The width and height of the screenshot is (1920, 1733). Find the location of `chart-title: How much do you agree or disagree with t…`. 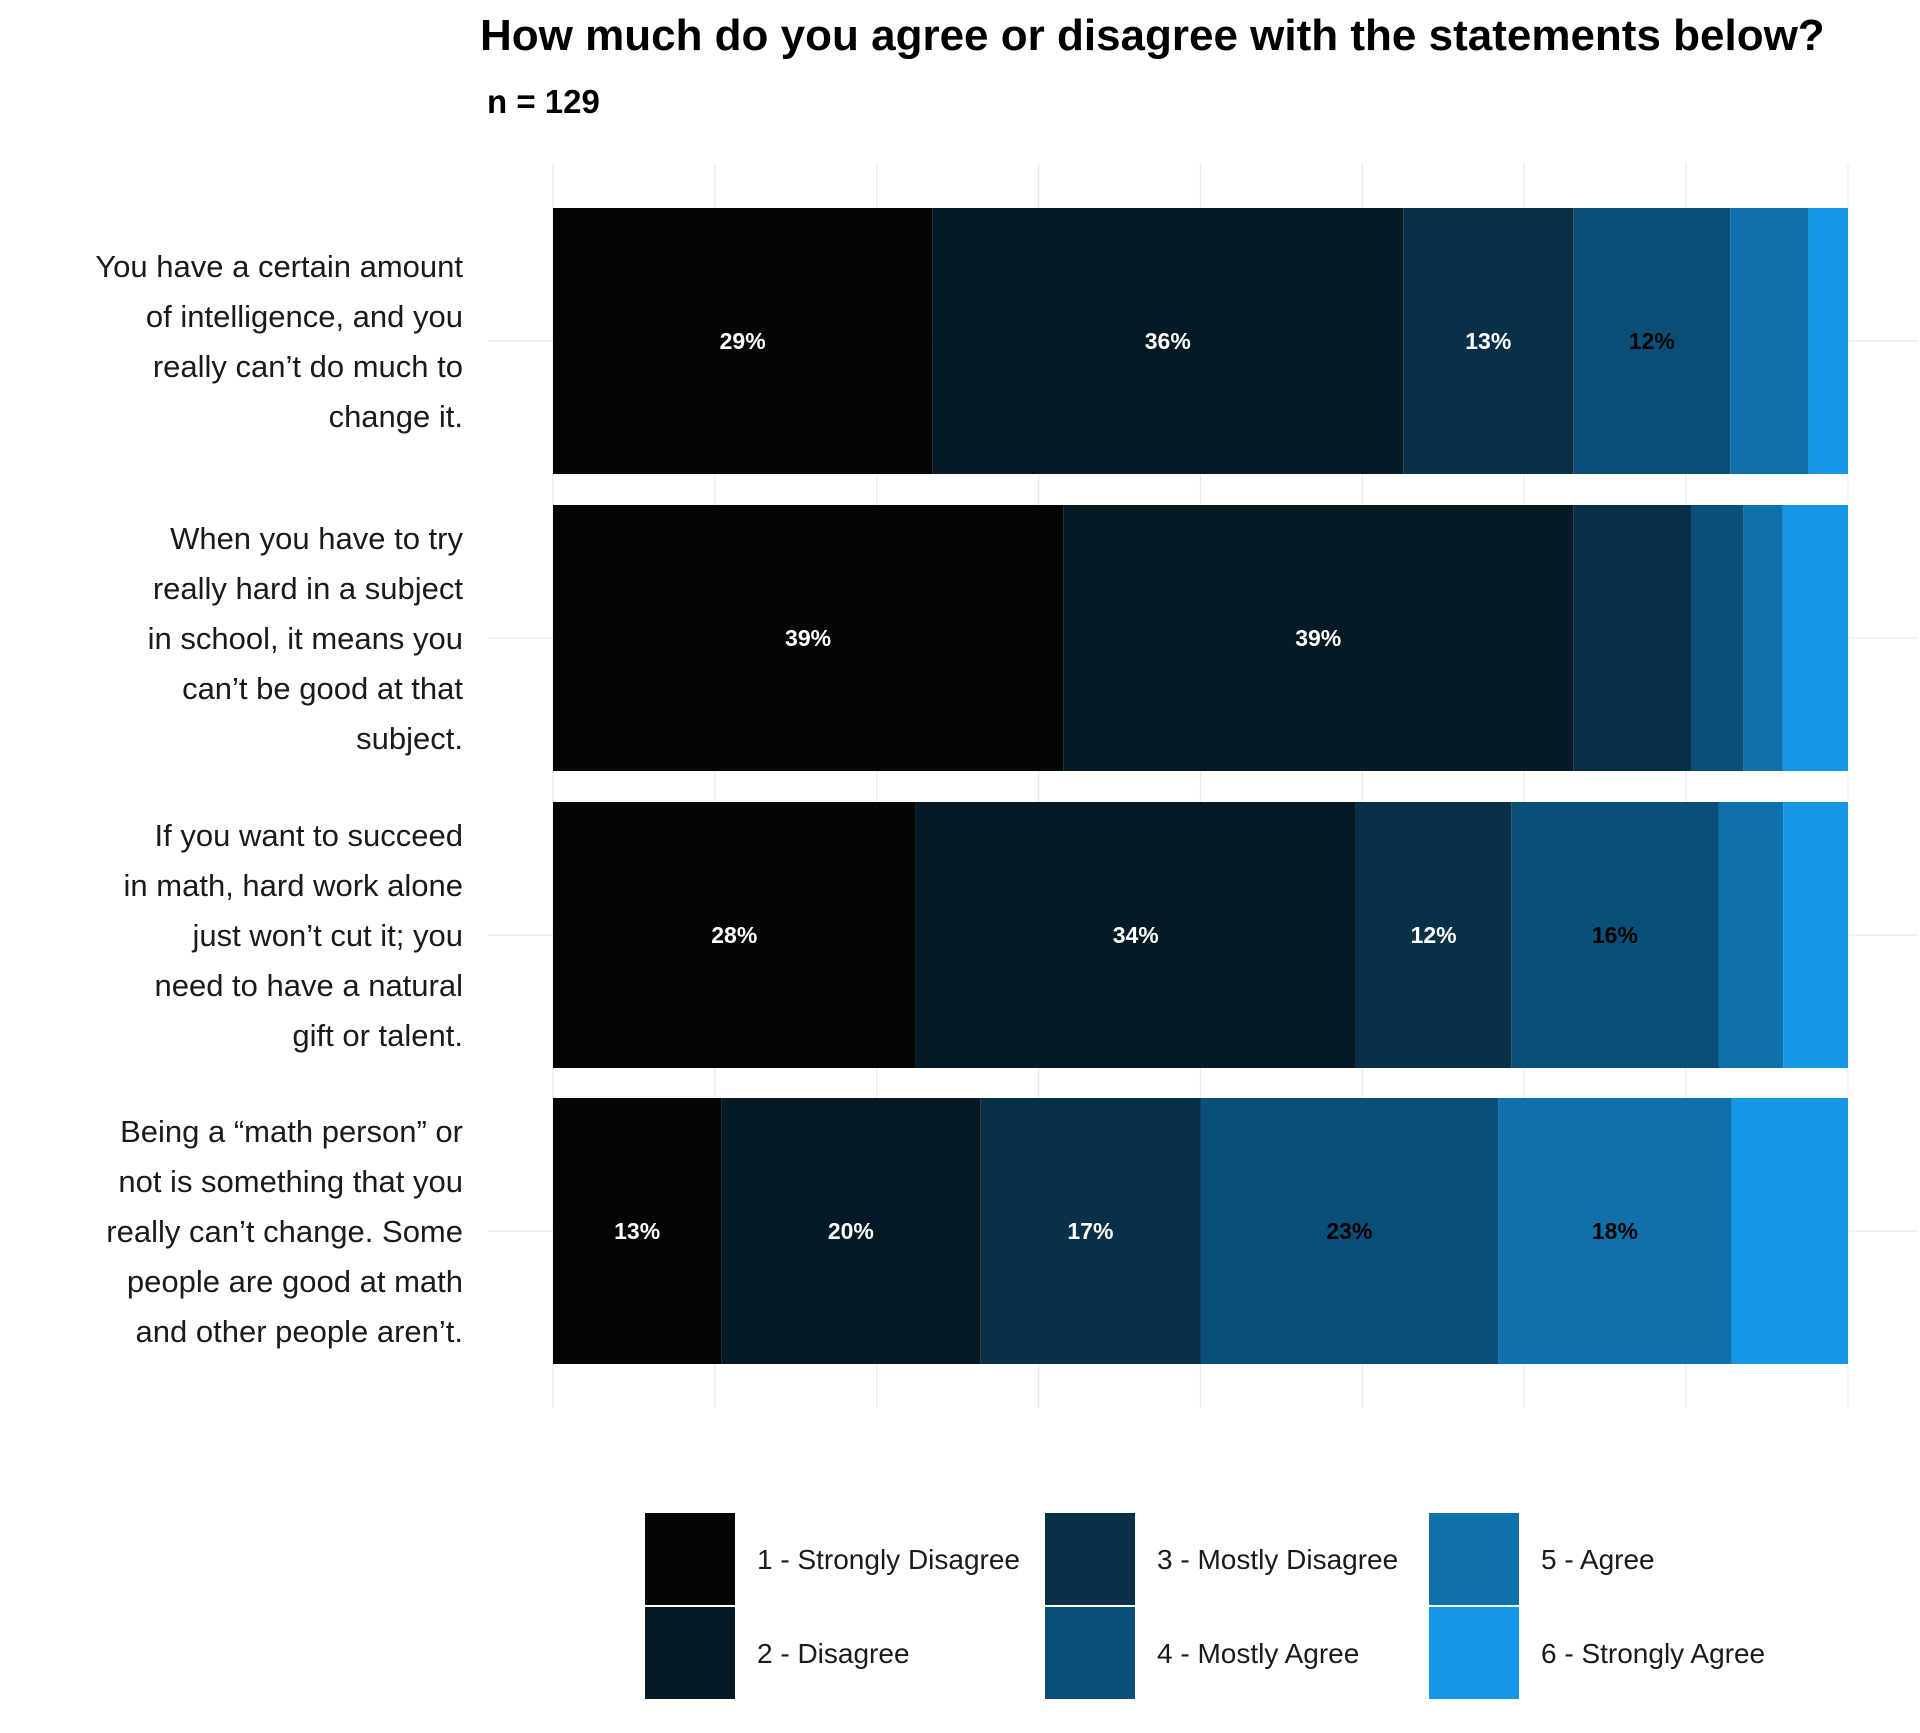

chart-title: How much do you agree or disagree with t… is located at coordinates (1152, 35).